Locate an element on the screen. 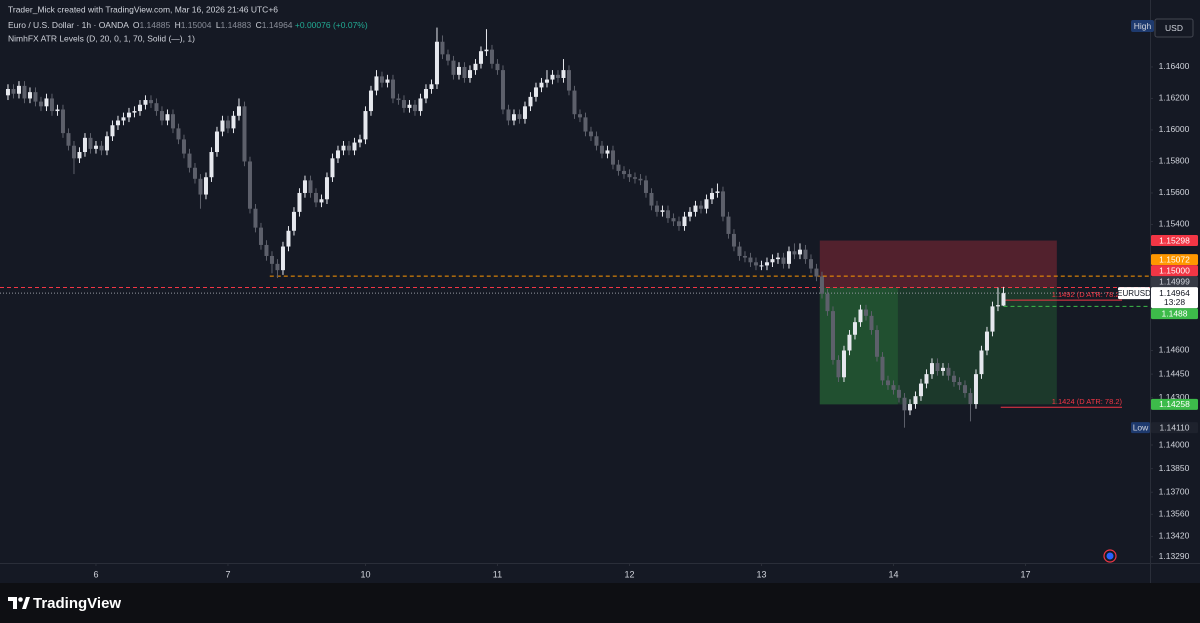 The height and width of the screenshot is (623, 1200). ohlc-value: 1.14883 is located at coordinates (236, 25).